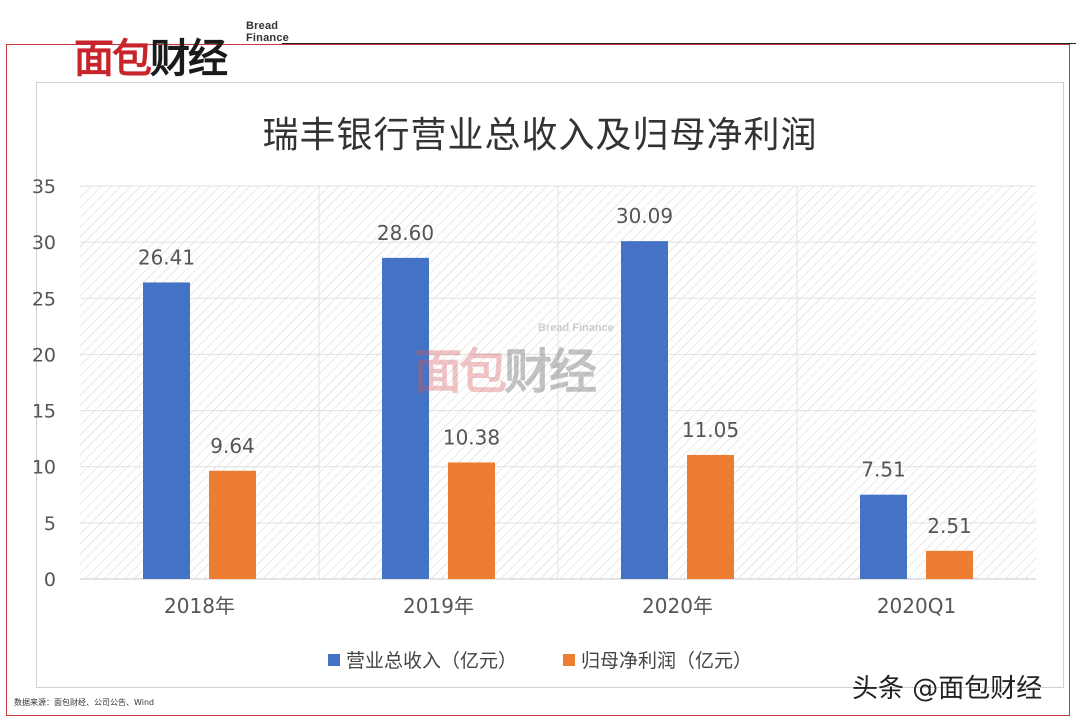 The width and height of the screenshot is (1080, 722). I want to click on watermark-logo: Bread Finance 面包财经, so click(544, 362).